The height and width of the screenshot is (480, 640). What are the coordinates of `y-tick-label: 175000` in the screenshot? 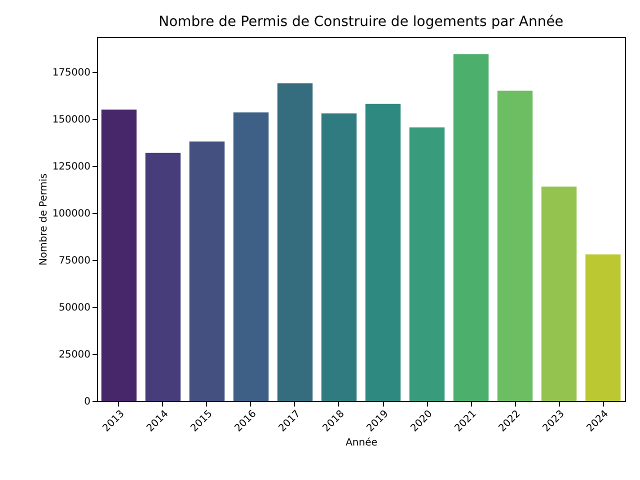 It's located at (71, 72).